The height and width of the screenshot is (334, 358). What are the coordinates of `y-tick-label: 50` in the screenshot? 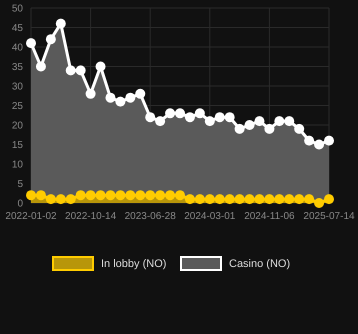 It's located at (18, 9).